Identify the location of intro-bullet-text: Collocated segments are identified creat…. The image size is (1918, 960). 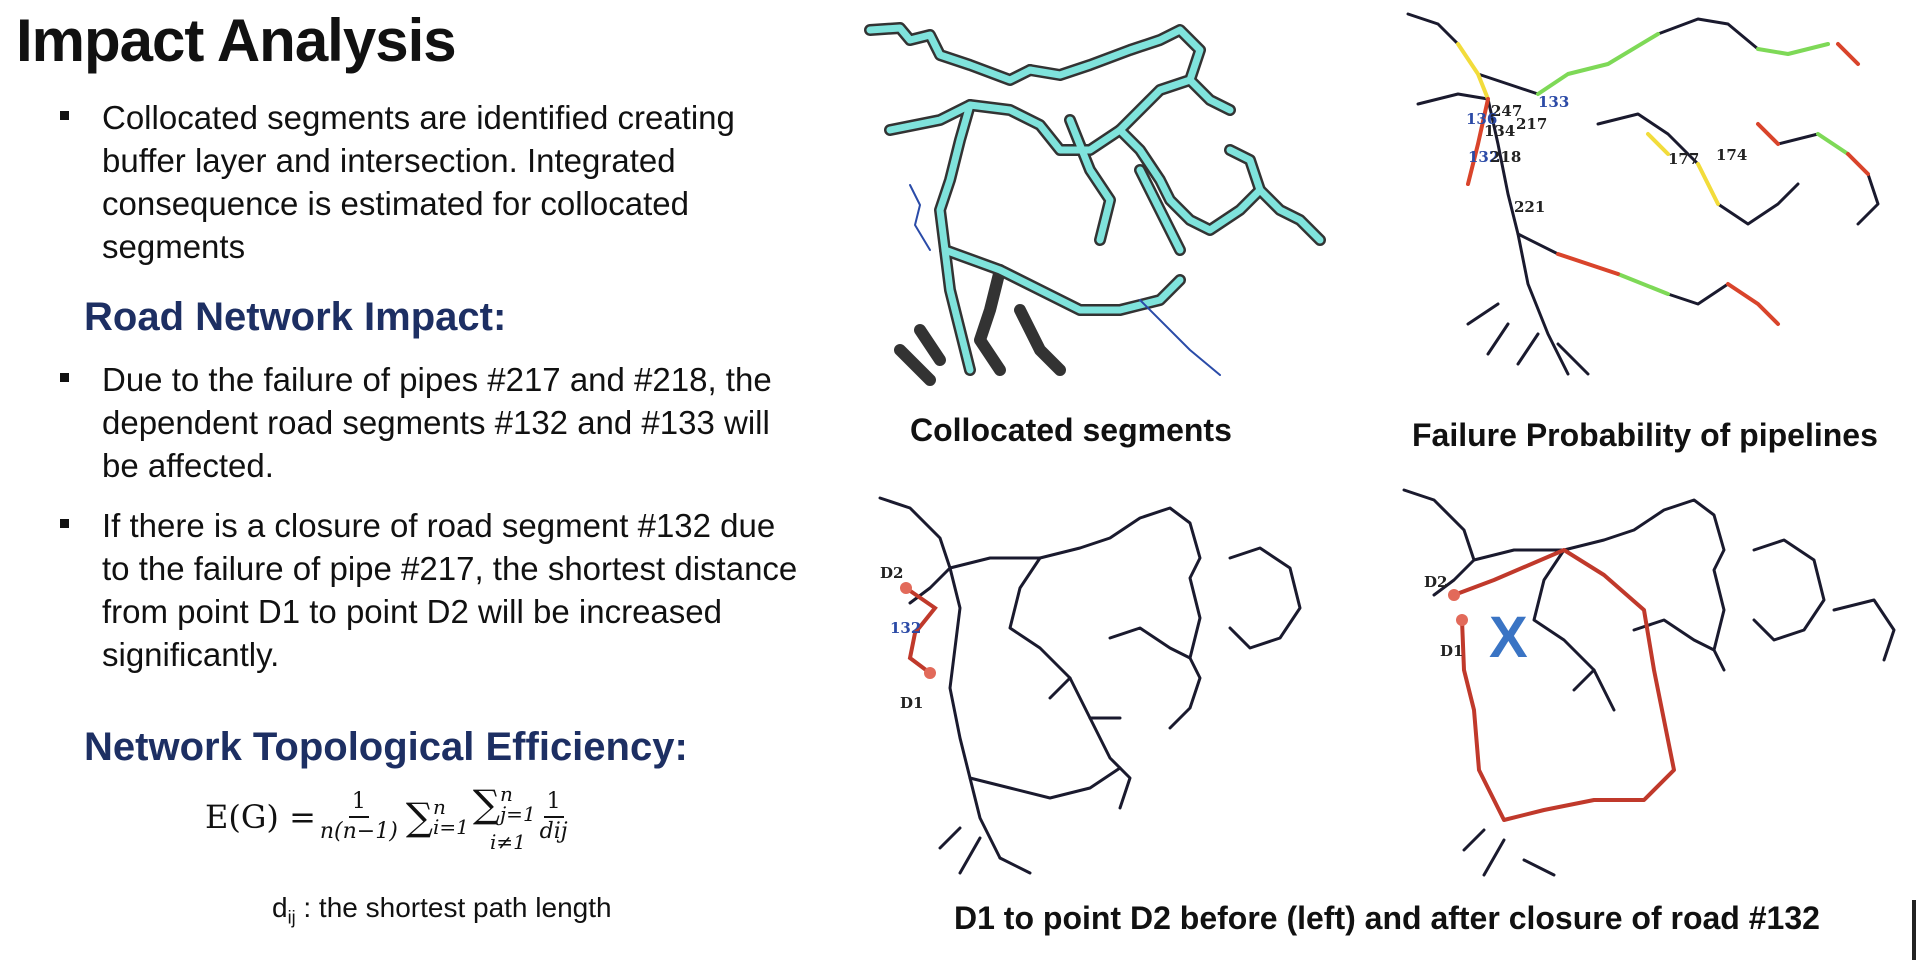
(418, 182).